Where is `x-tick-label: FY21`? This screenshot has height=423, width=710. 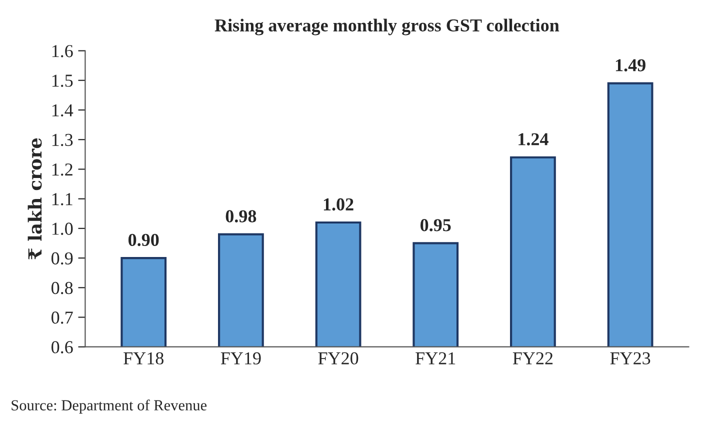 x-tick-label: FY21 is located at coordinates (436, 358).